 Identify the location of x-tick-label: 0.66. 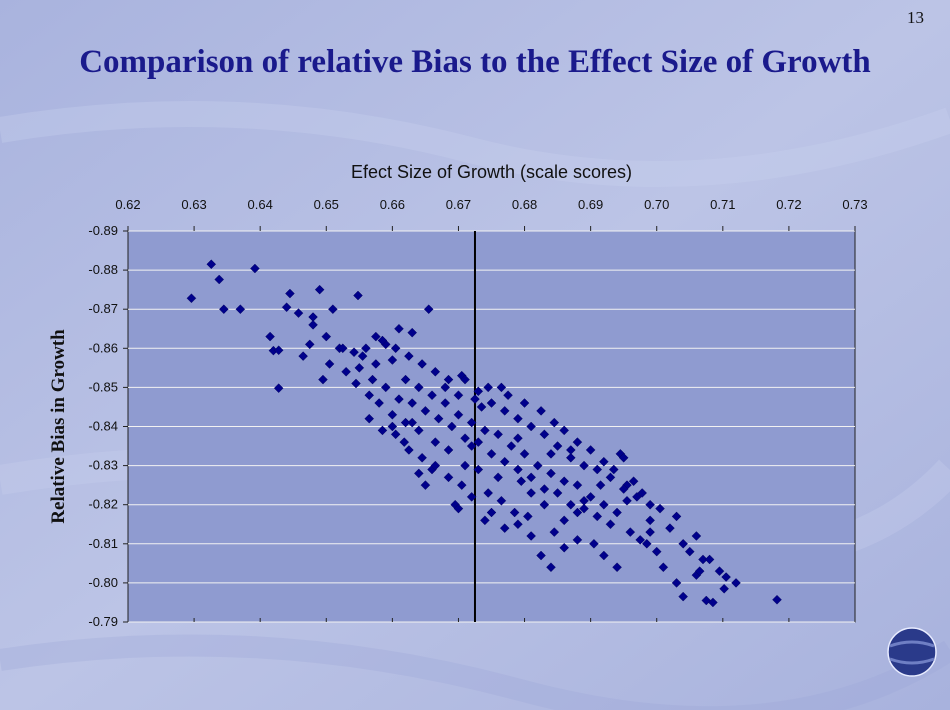
(392, 204).